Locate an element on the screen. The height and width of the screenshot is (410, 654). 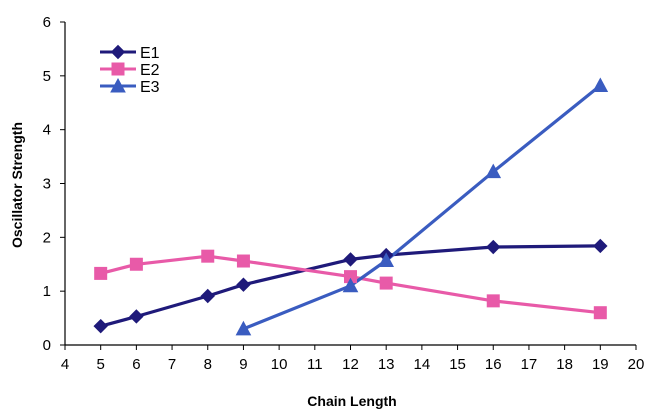
legend-label-e3: E3 is located at coordinates (150, 87).